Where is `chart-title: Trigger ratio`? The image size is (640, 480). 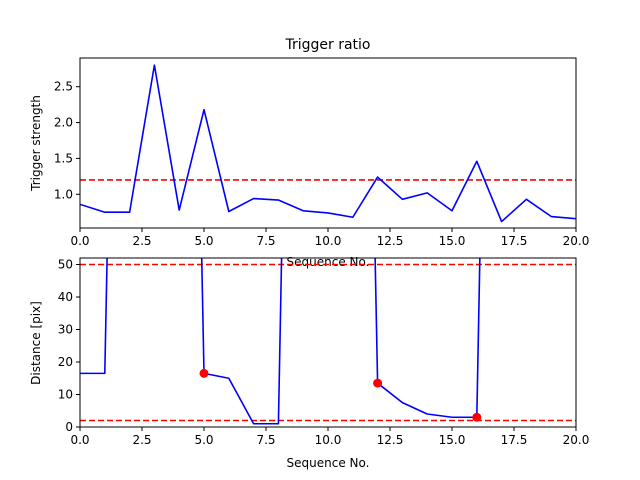
chart-title: Trigger ratio is located at coordinates (327, 45).